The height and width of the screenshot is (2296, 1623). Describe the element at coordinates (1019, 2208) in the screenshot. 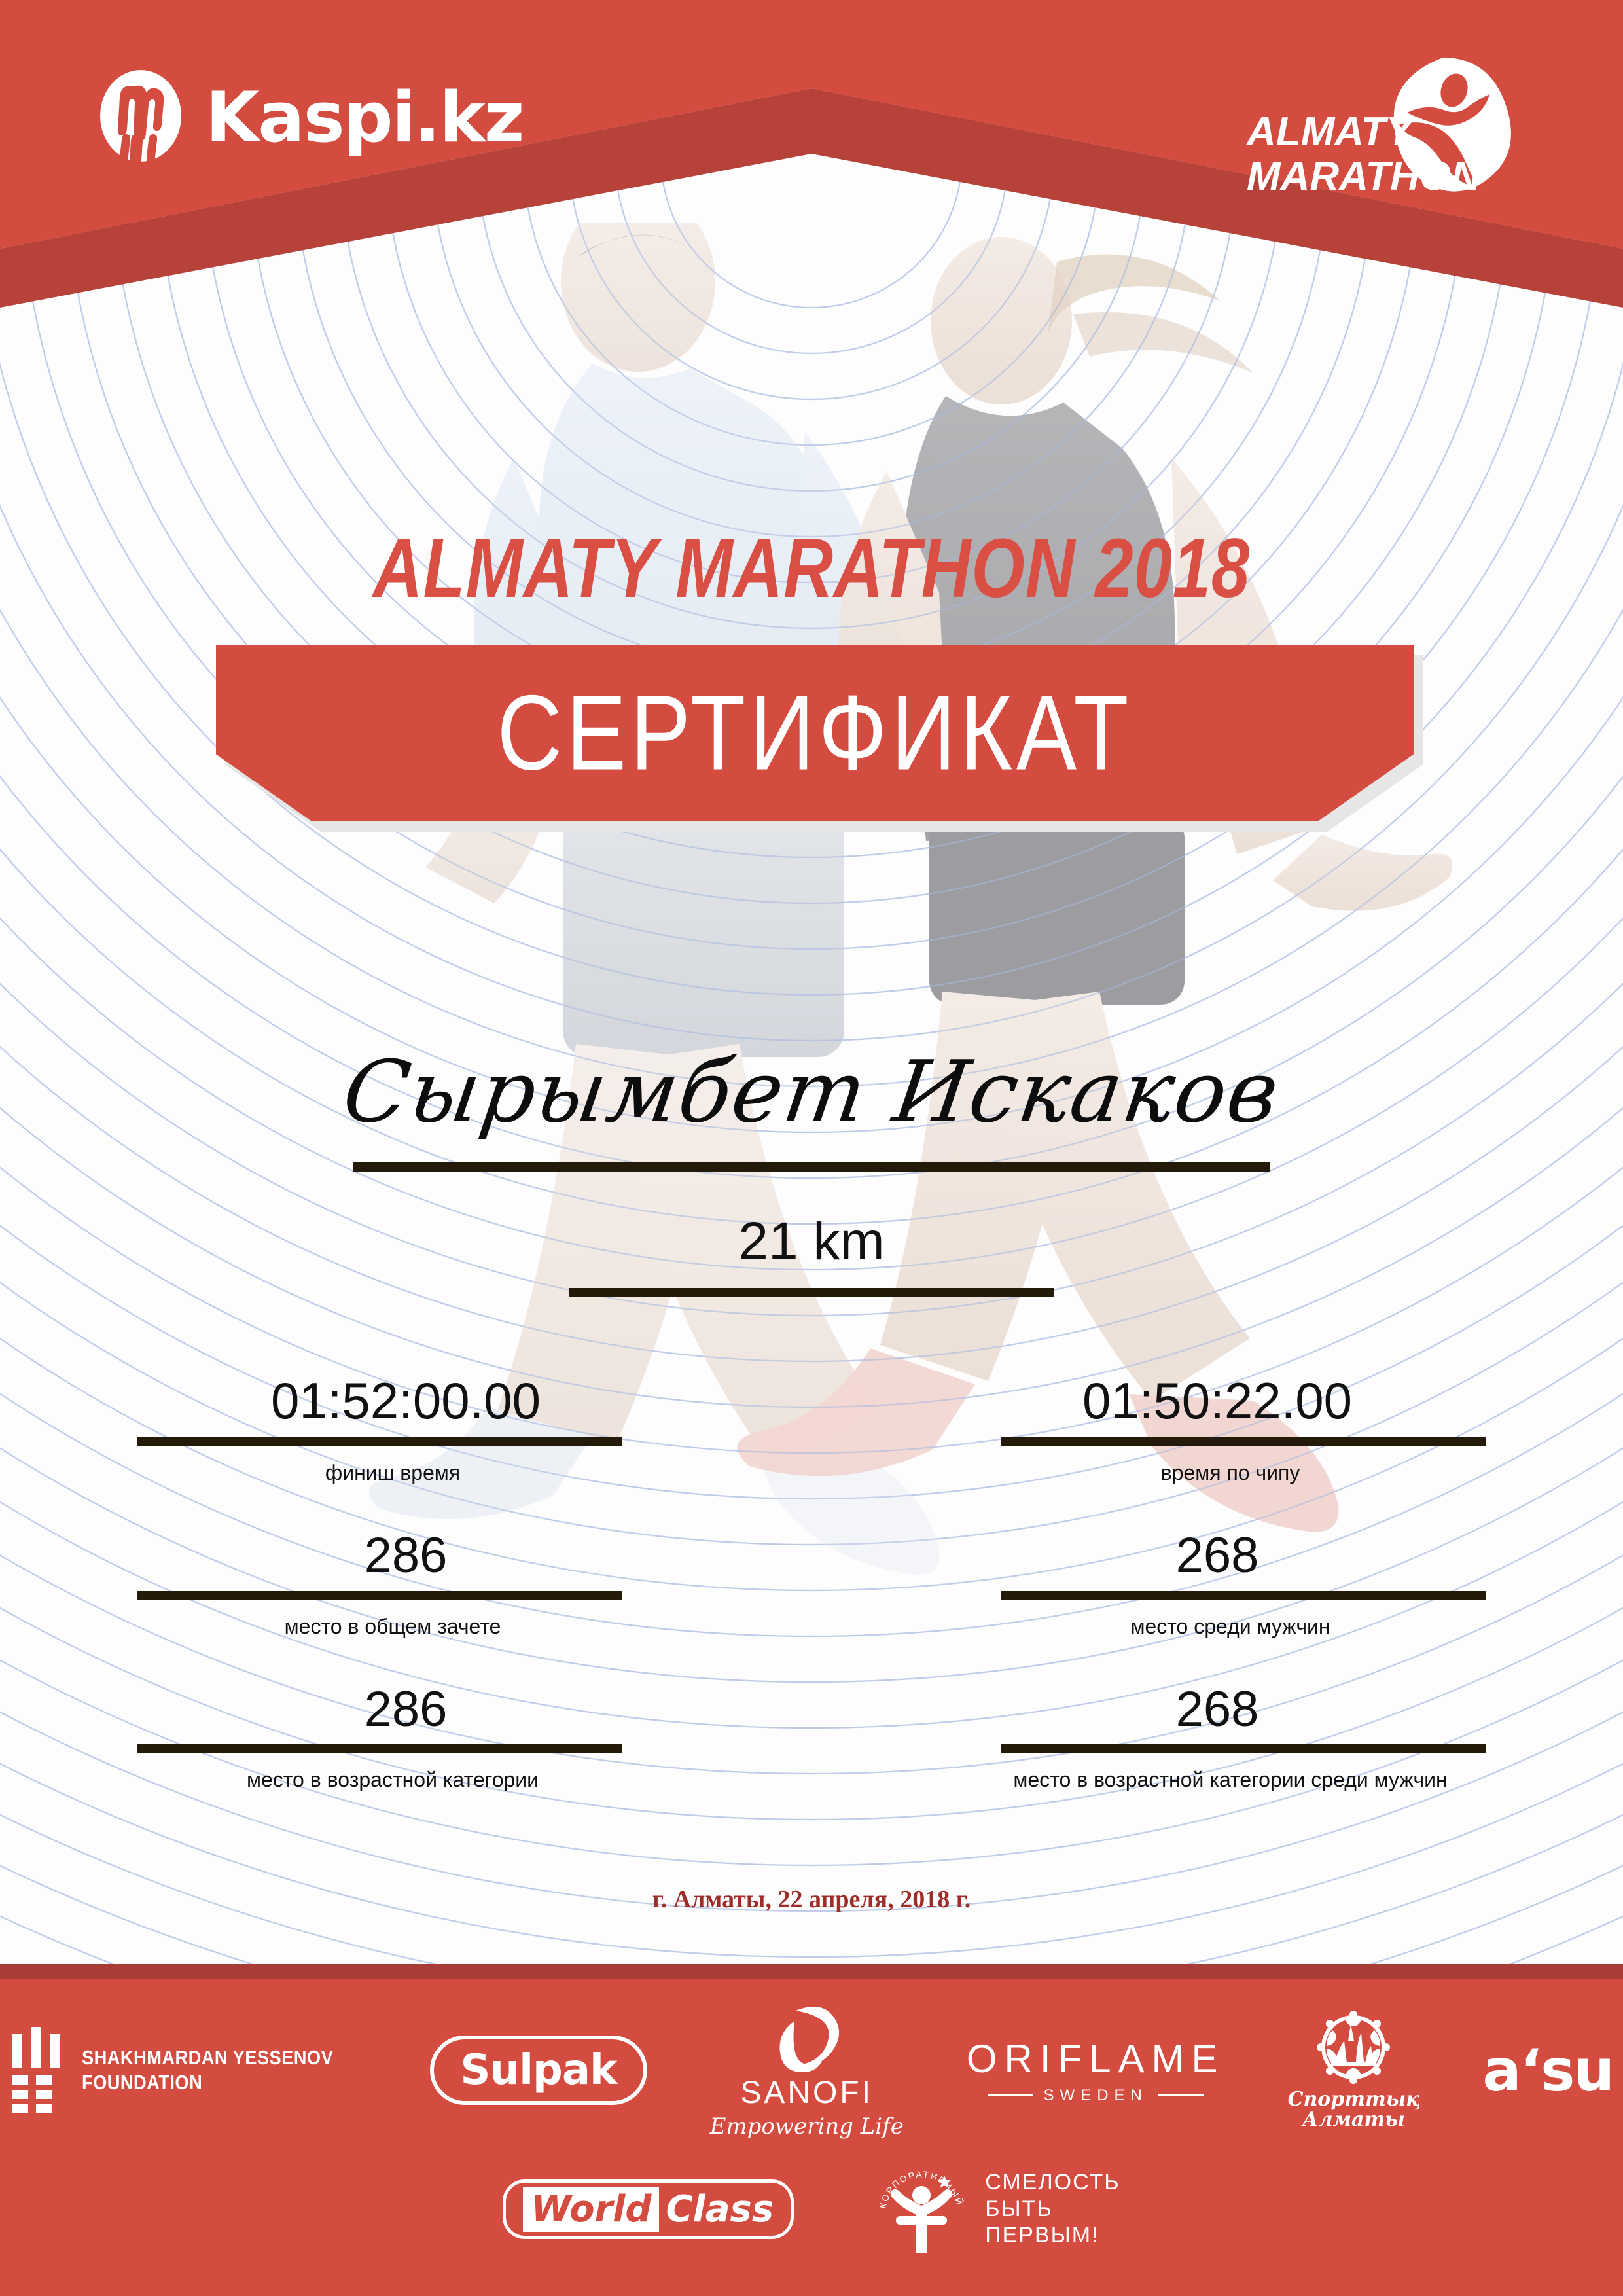

I see `sponsor-label-line2: БЫТЬ` at that location.